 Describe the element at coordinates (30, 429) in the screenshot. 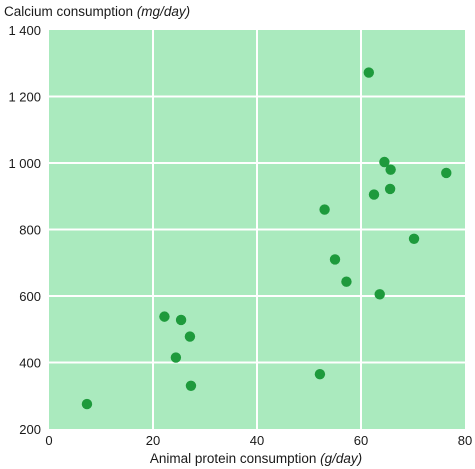

I see `y-tick-label: 200` at that location.